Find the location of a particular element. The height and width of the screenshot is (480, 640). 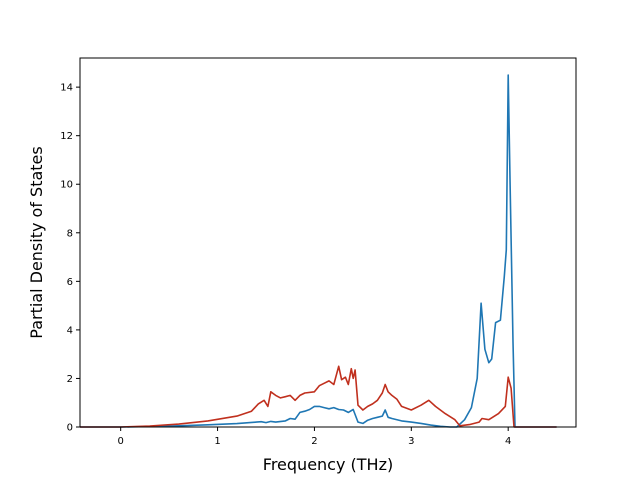

y-tick-label: 6 is located at coordinates (70, 282).